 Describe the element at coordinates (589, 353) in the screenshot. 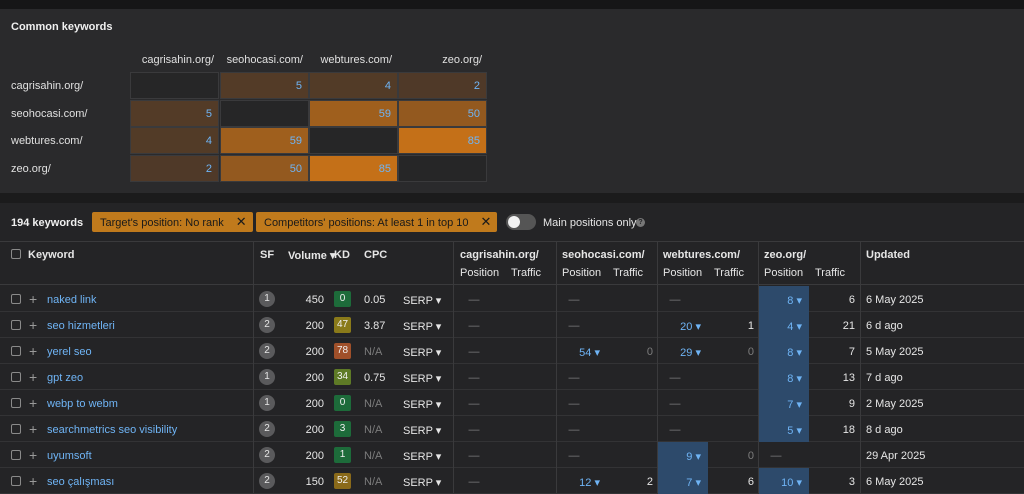

I see `position-value: 54 ▾` at that location.